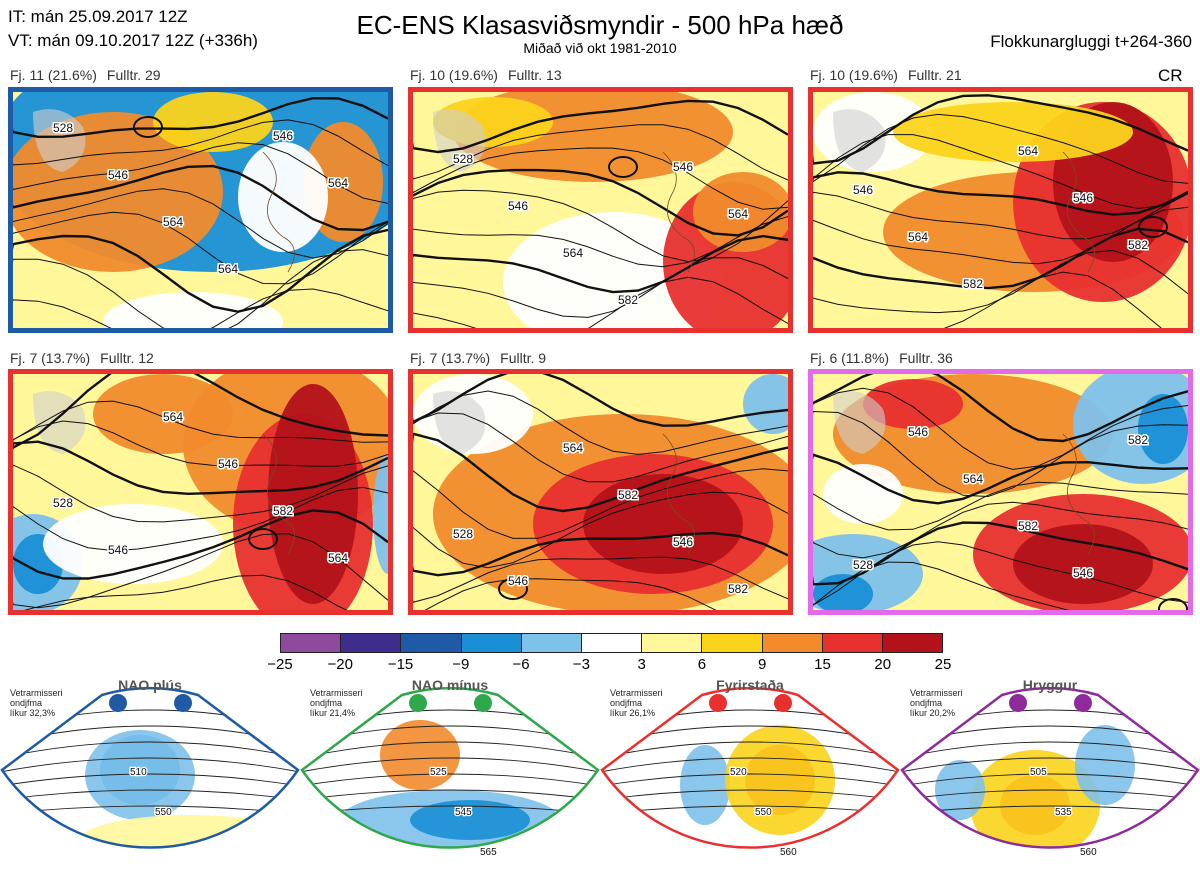 The image size is (1200, 871). What do you see at coordinates (600, 25) in the screenshot?
I see `page-title: EC-ENS Klasasviðsmyndir - 500 hPa hæð` at bounding box center [600, 25].